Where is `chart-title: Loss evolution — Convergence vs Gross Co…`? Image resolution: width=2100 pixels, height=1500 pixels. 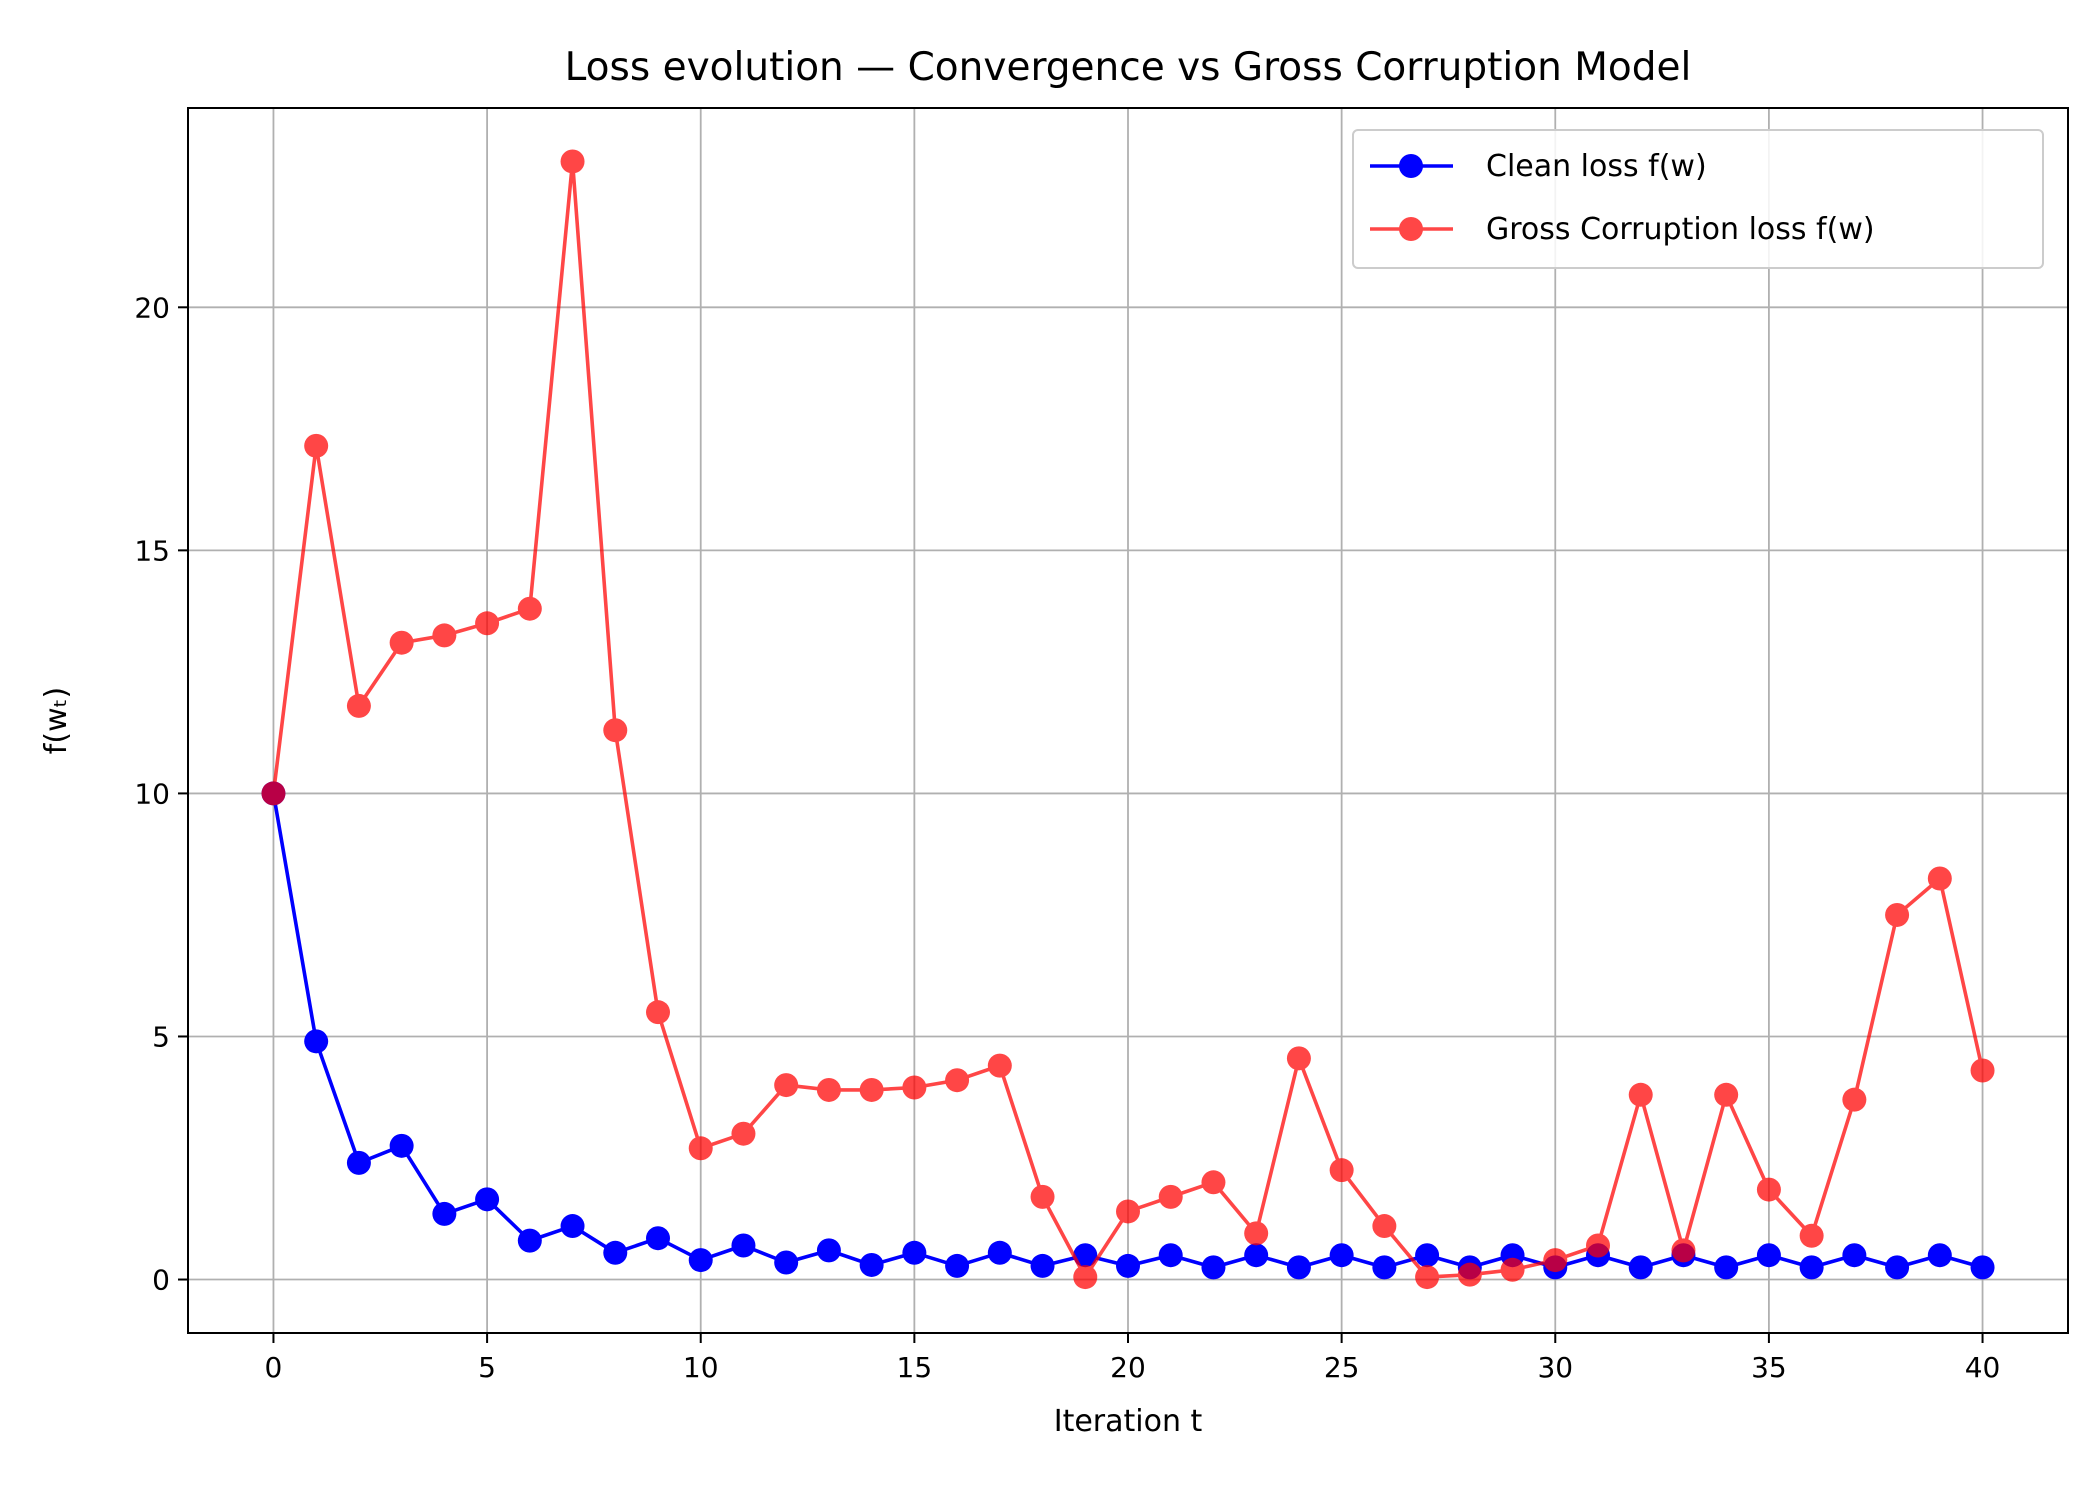 chart-title: Loss evolution — Convergence vs Gross Co… is located at coordinates (1128, 67).